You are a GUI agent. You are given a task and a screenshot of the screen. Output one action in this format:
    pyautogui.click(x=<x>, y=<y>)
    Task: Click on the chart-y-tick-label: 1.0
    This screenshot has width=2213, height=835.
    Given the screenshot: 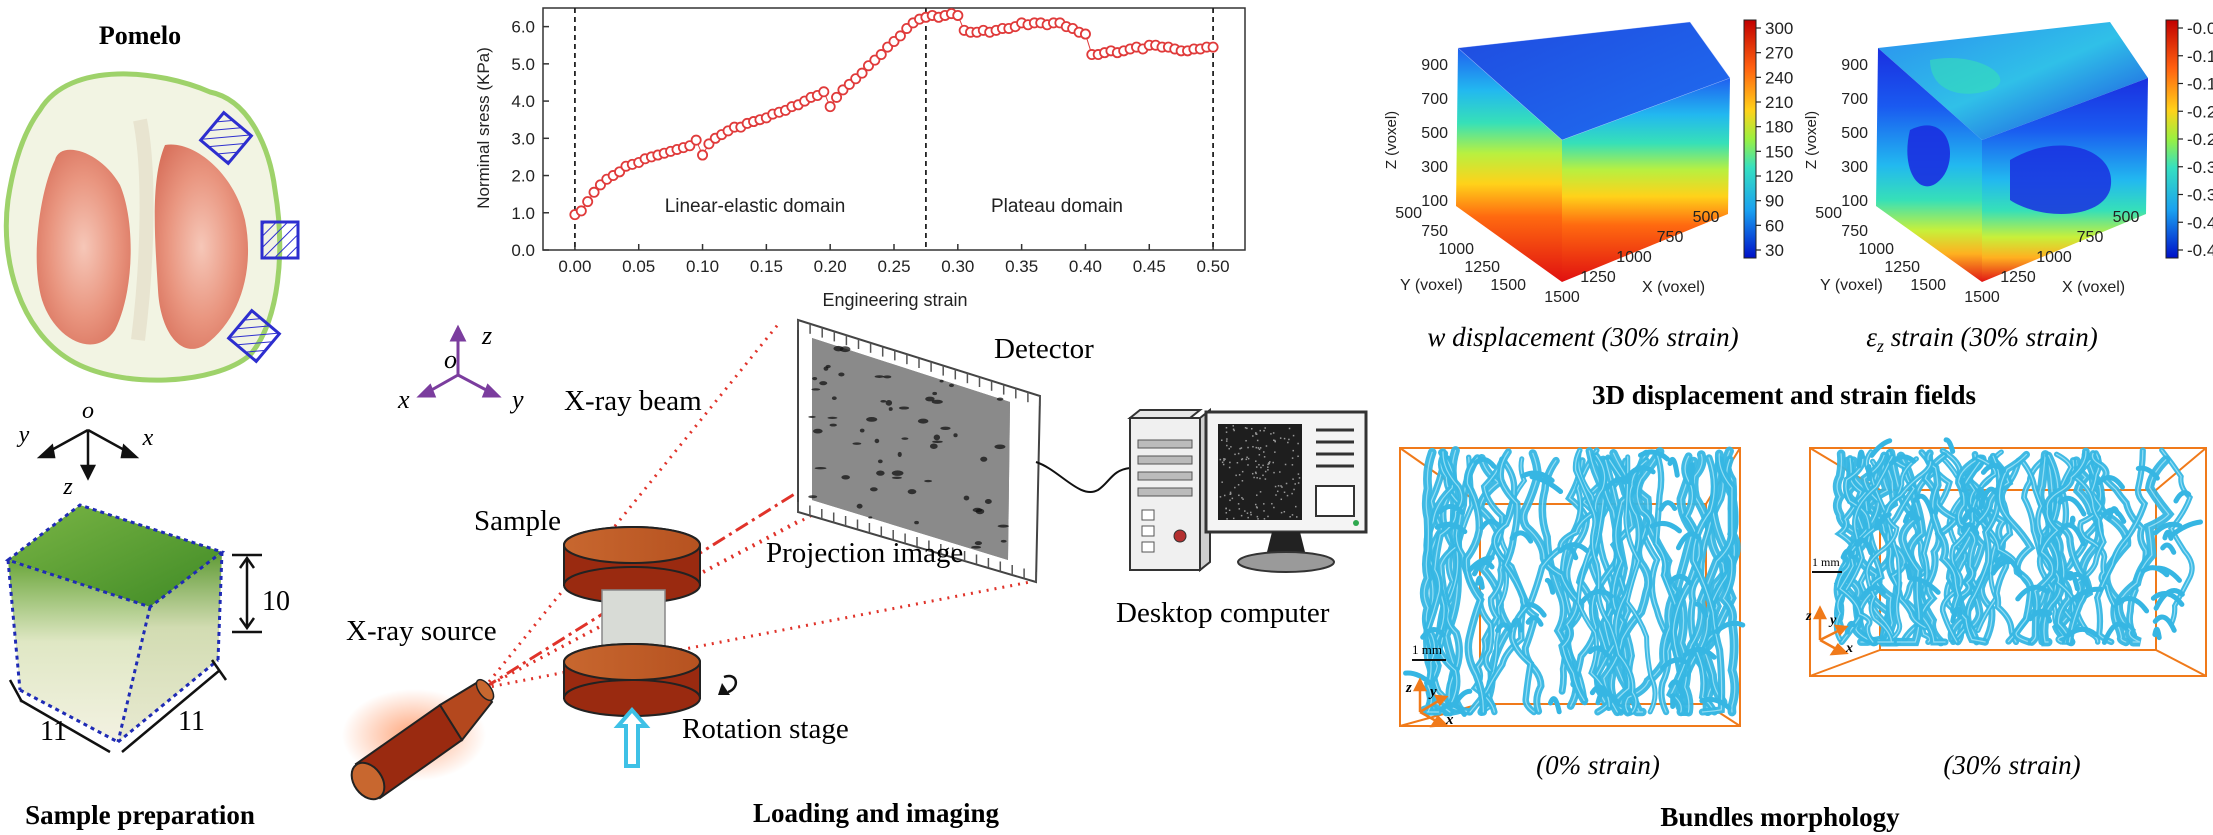 What is the action you would take?
    pyautogui.click(x=523, y=213)
    